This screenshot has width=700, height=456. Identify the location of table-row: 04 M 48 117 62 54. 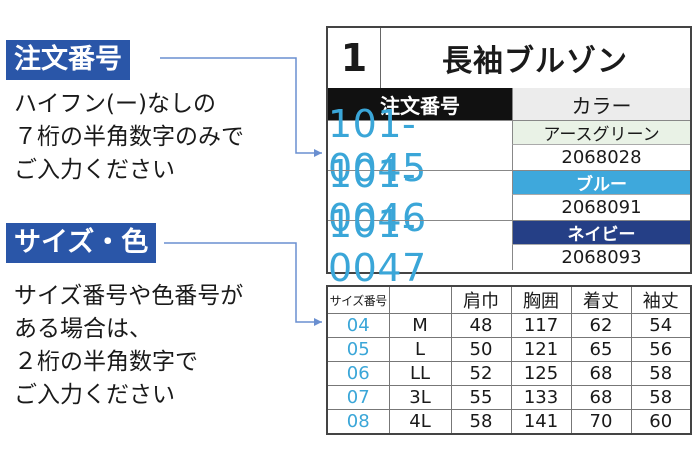
(509, 325).